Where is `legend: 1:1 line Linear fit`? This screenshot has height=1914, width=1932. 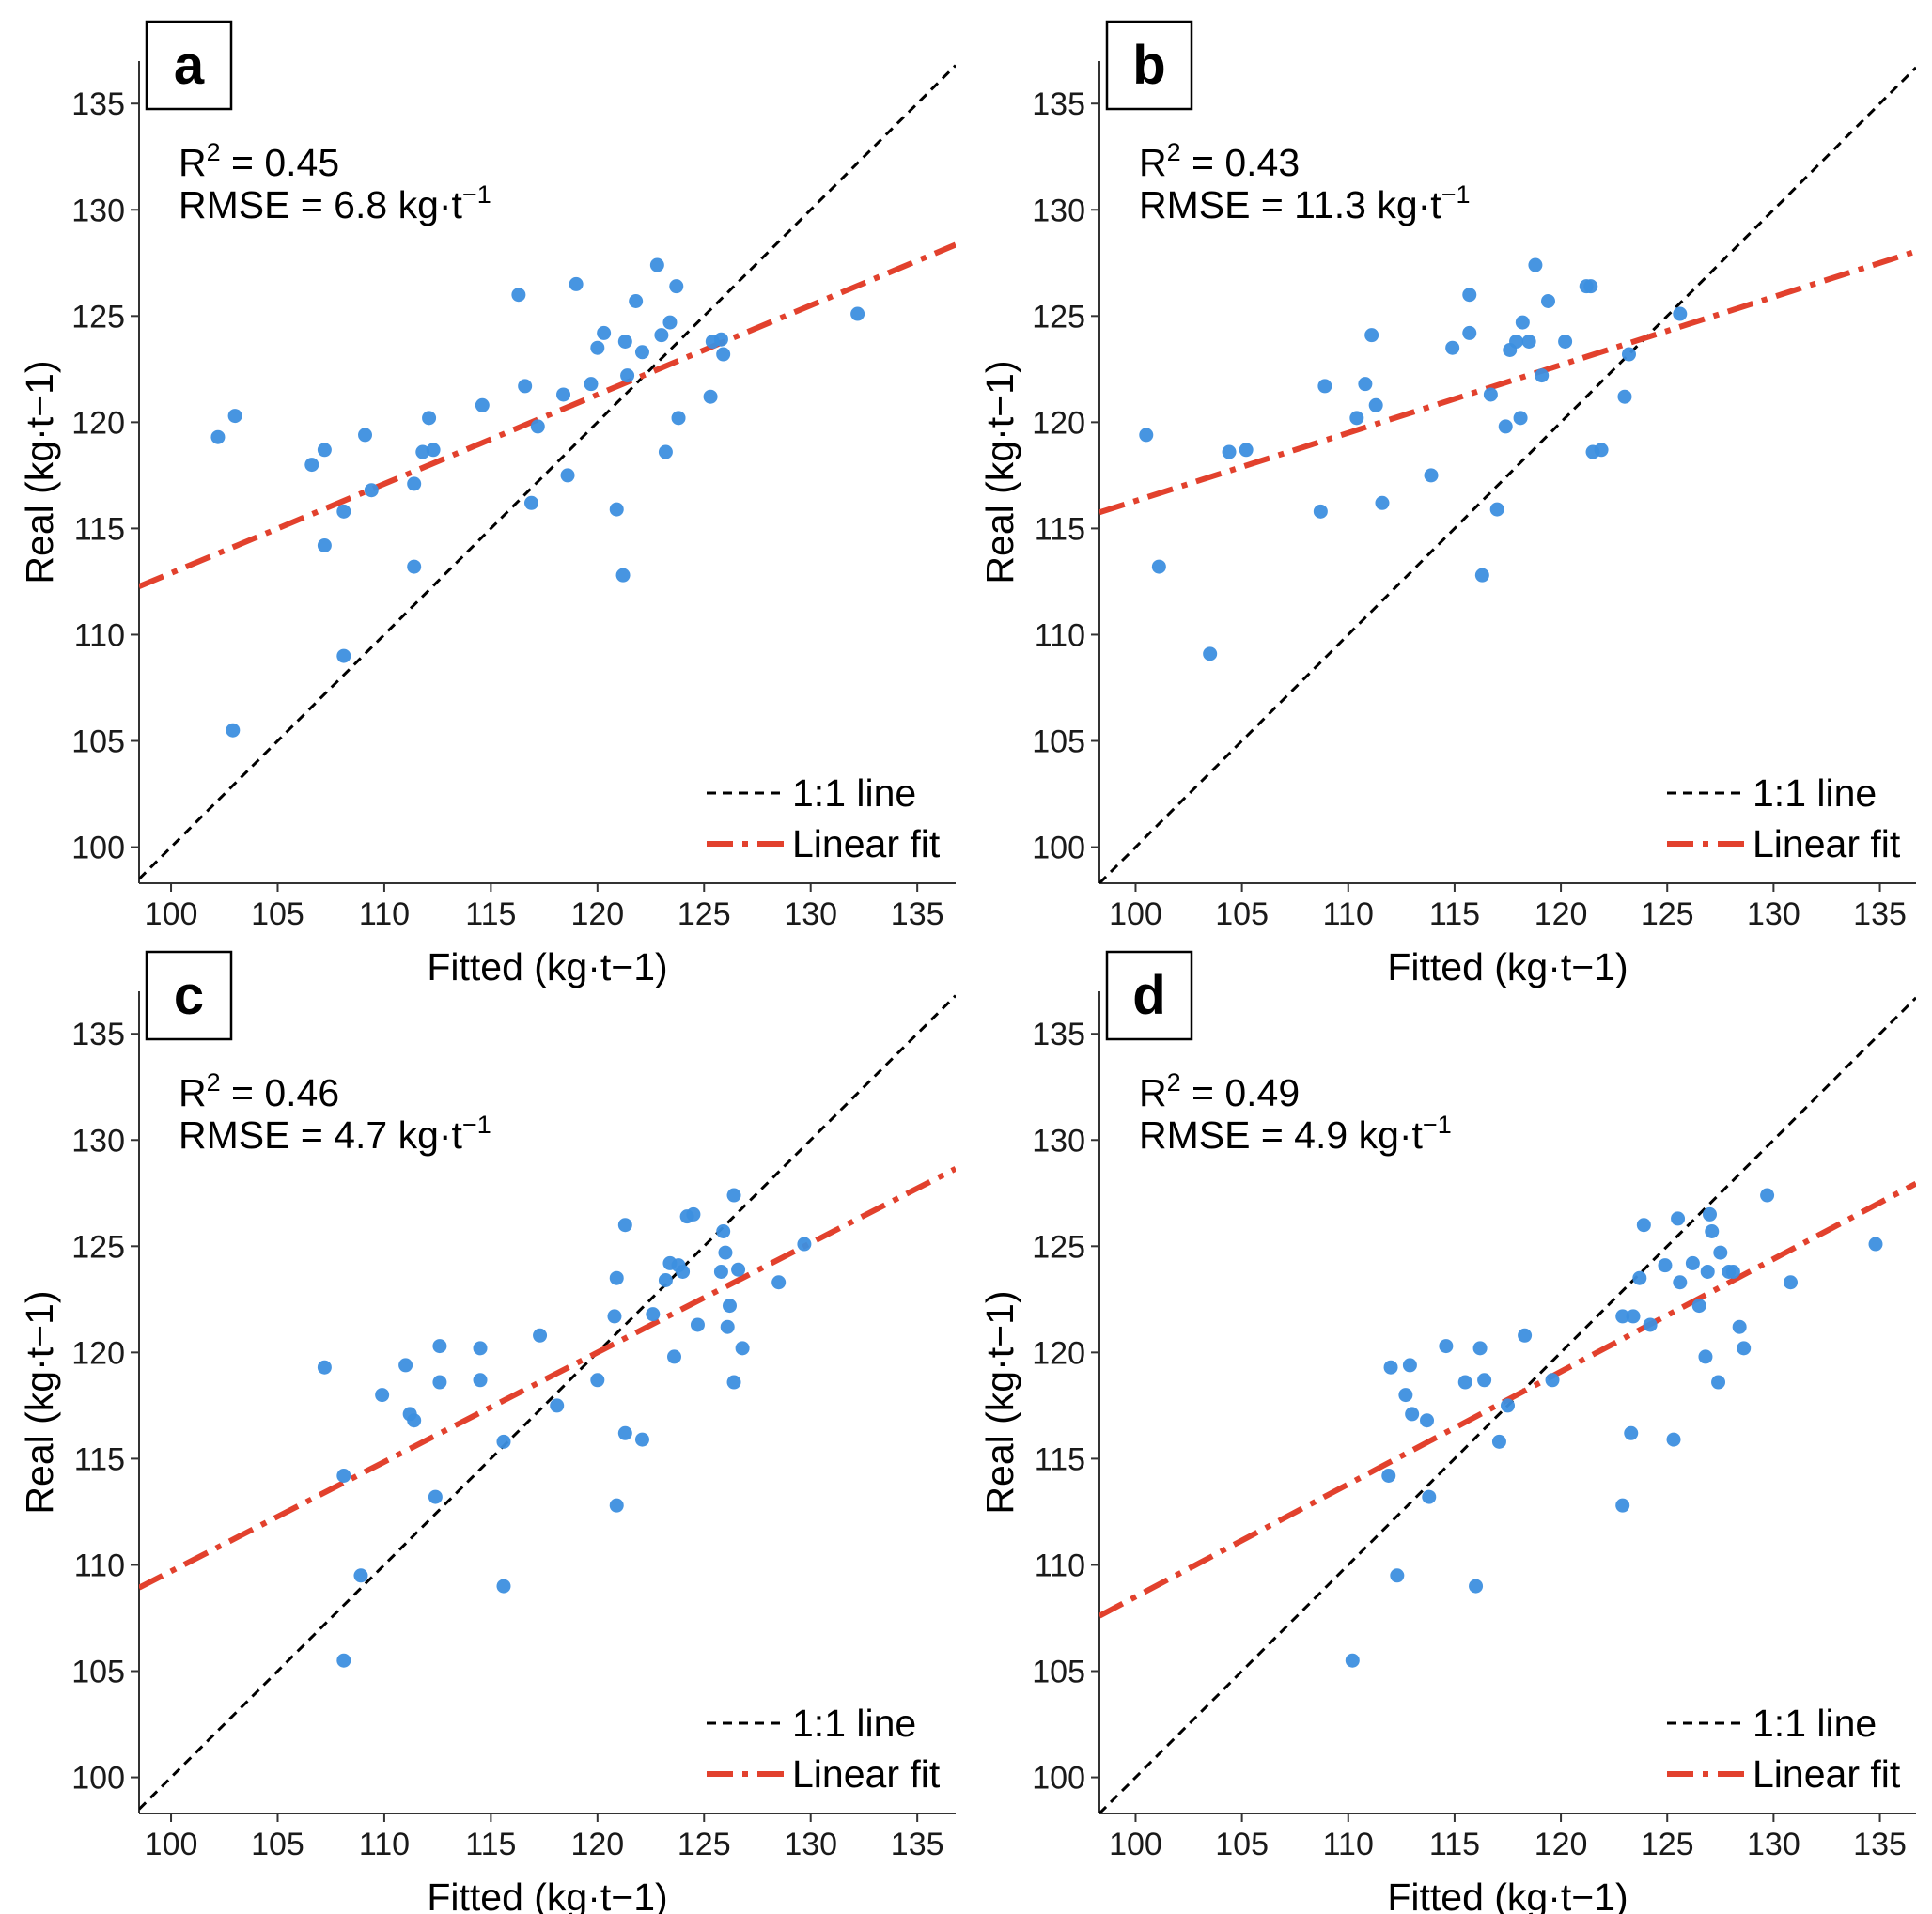
legend: 1:1 line Linear fit is located at coordinates (824, 818).